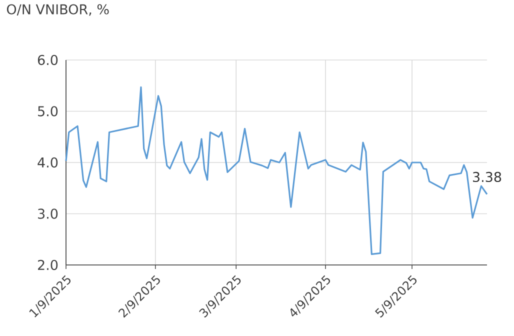 Image resolution: width=514 pixels, height=336 pixels. Describe the element at coordinates (48, 111) in the screenshot. I see `y-tick-label: 5.0` at that location.